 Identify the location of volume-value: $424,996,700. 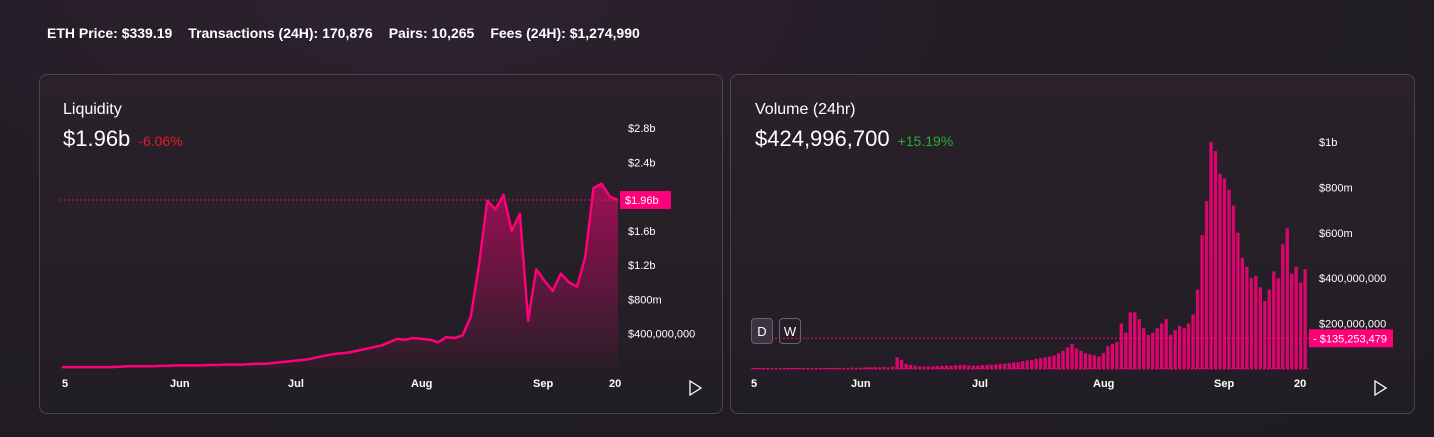
(822, 138).